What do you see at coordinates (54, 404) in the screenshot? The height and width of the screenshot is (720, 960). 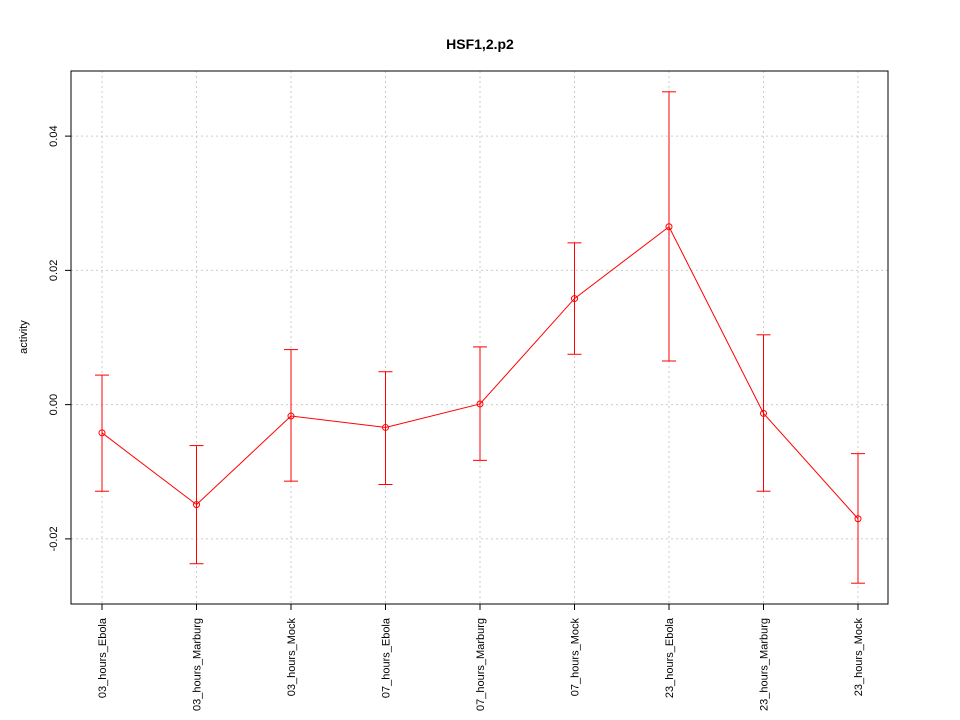 I see `y-tick-label: 0.00` at bounding box center [54, 404].